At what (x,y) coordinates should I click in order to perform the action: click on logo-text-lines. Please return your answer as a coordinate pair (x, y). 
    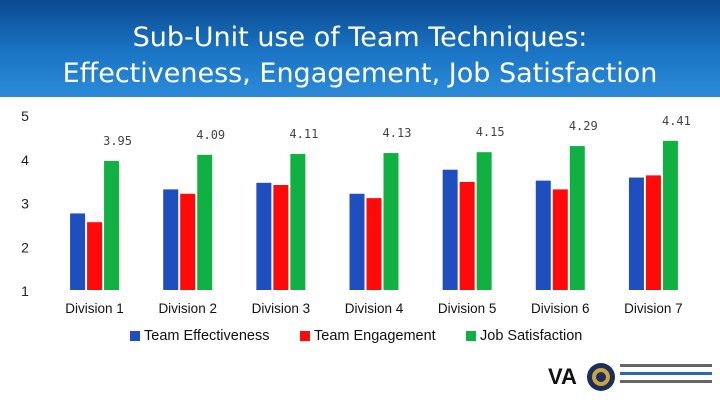
    Looking at the image, I should click on (666, 376).